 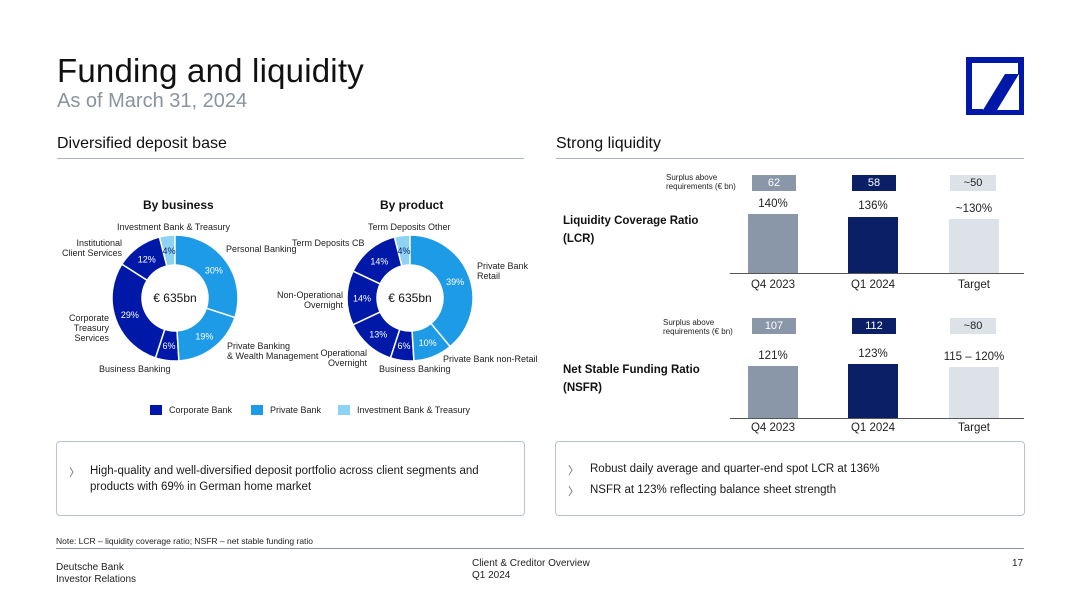 What do you see at coordinates (974, 392) in the screenshot?
I see `nsfr-bar-target` at bounding box center [974, 392].